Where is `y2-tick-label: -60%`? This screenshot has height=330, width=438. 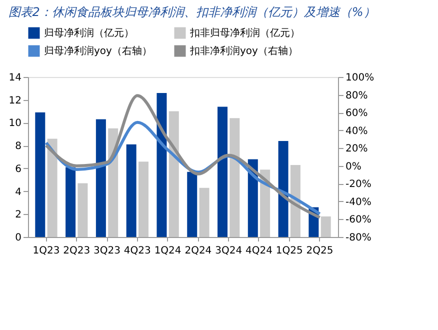
y2-tick-label: -60% is located at coordinates (359, 220).